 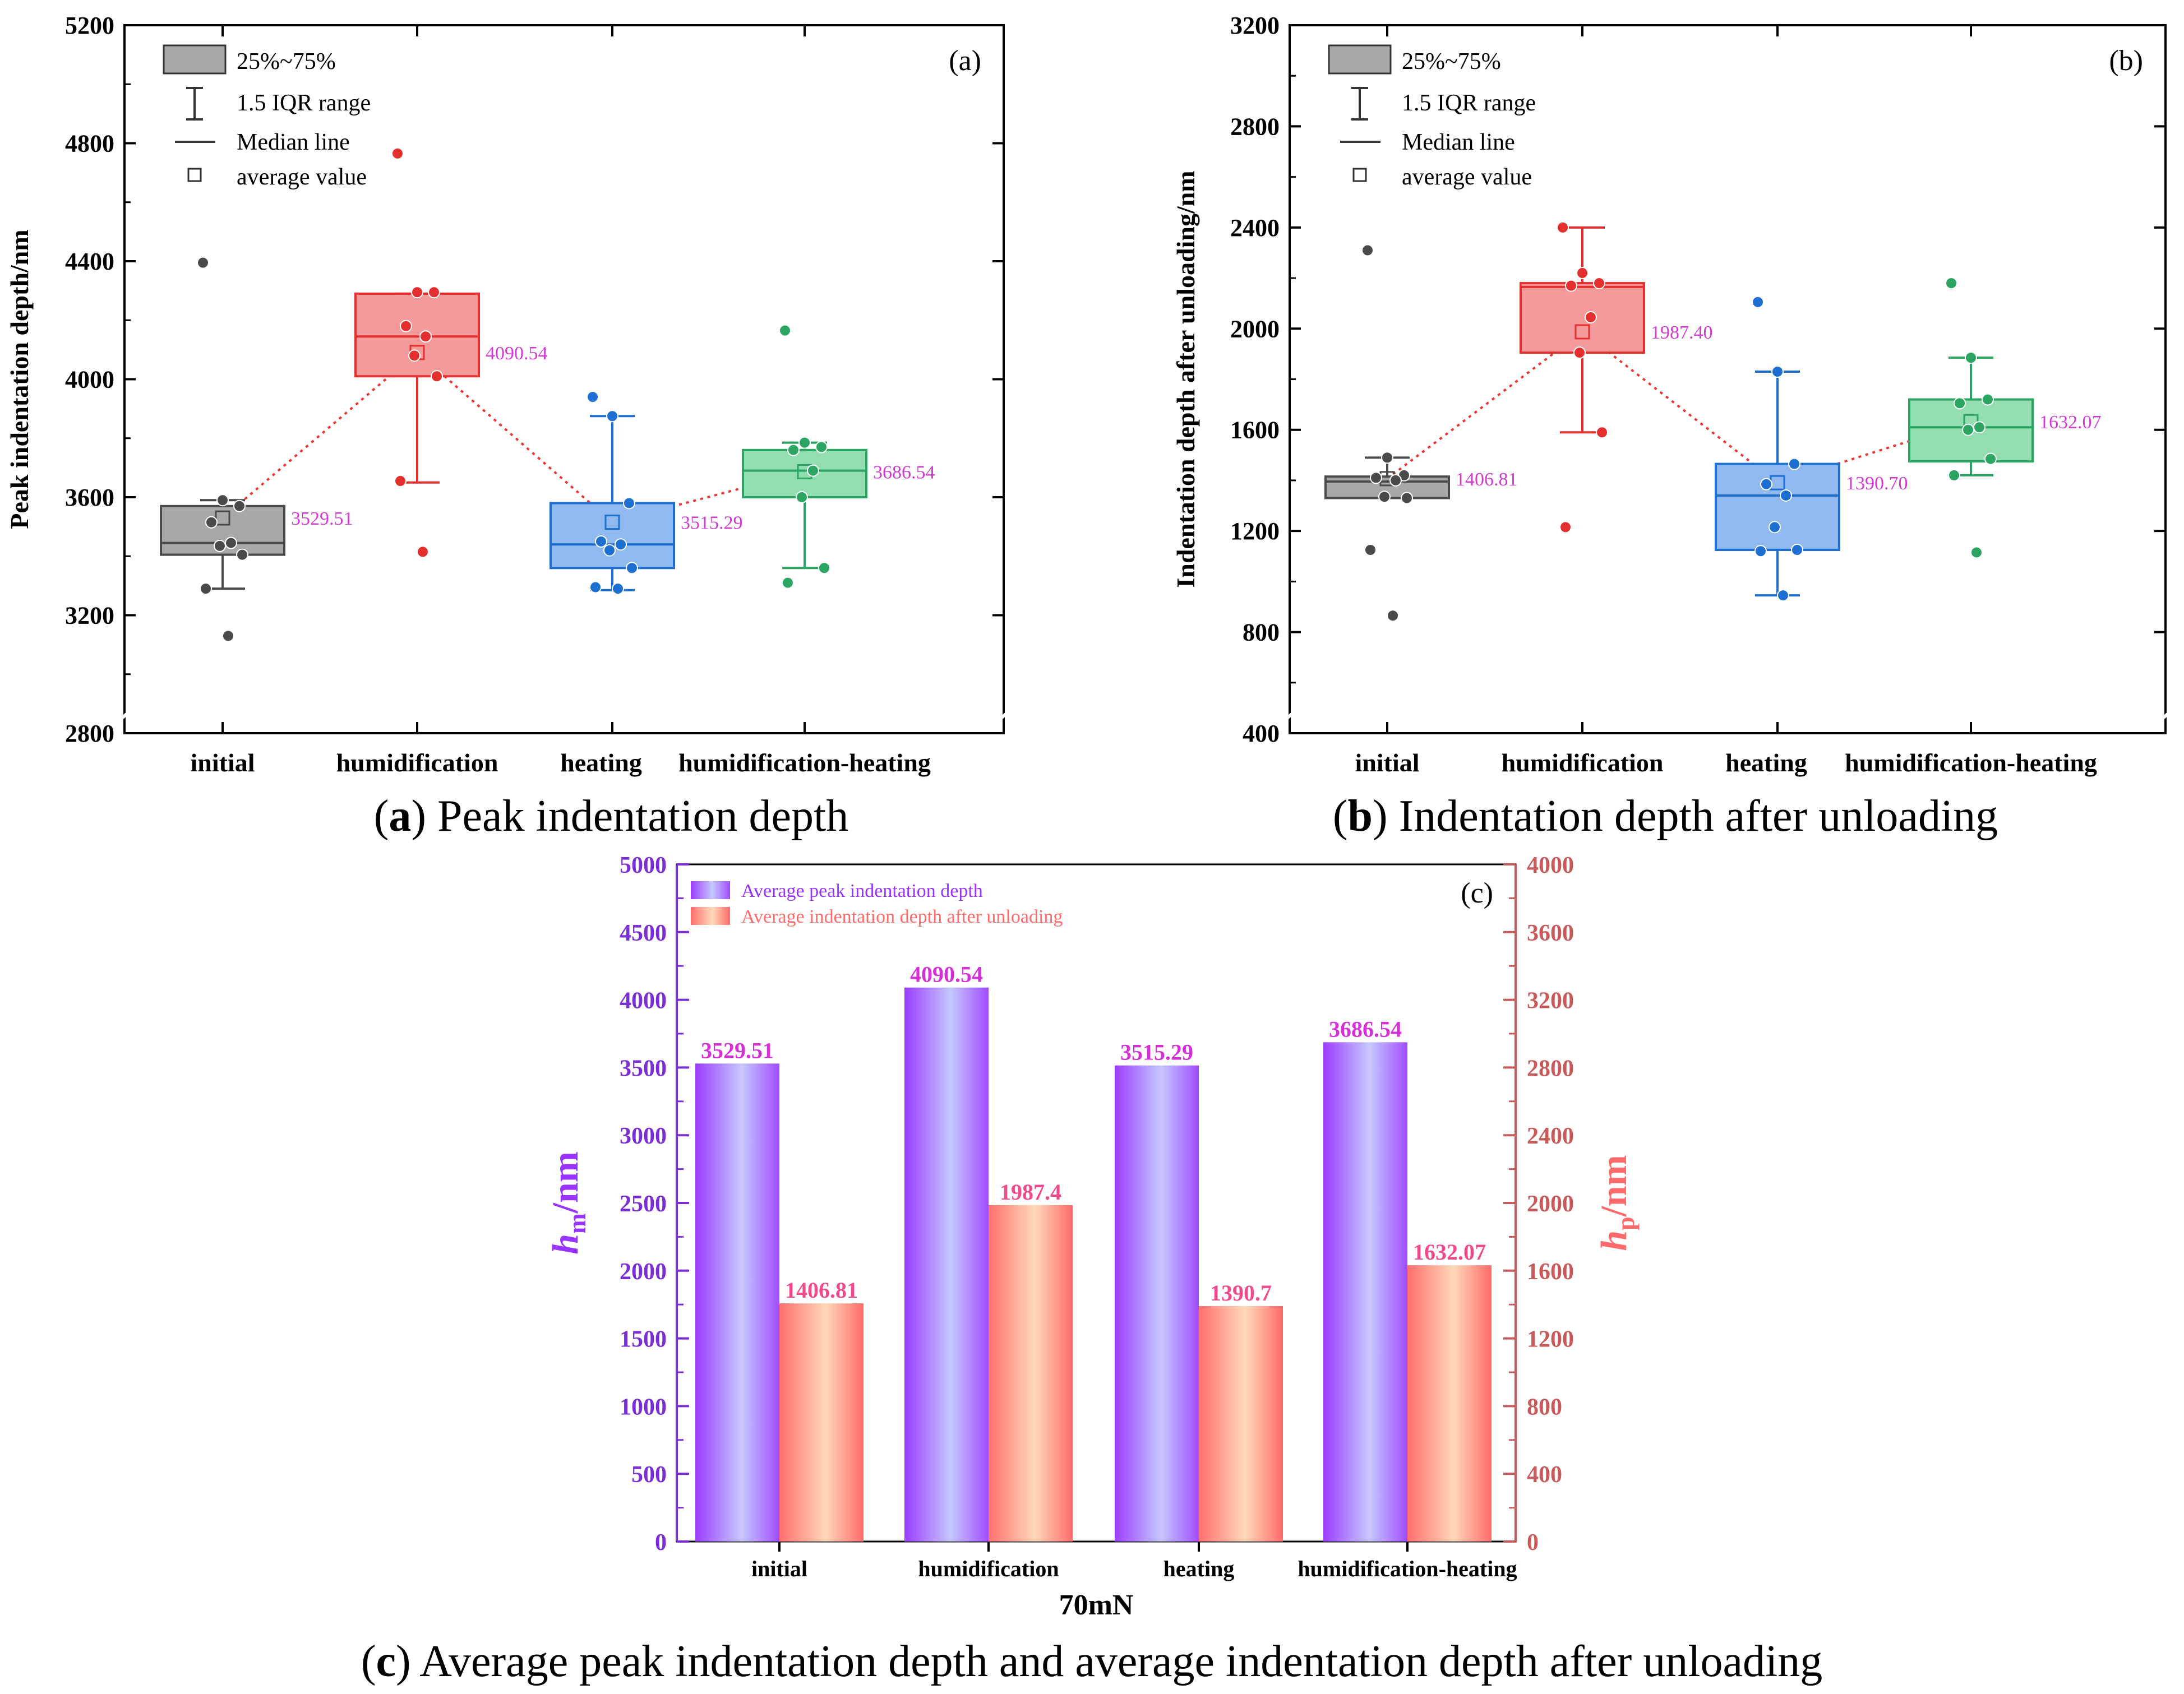 What do you see at coordinates (1156, 1052) in the screenshot?
I see `bar-peak-depth-label: 3515.29` at bounding box center [1156, 1052].